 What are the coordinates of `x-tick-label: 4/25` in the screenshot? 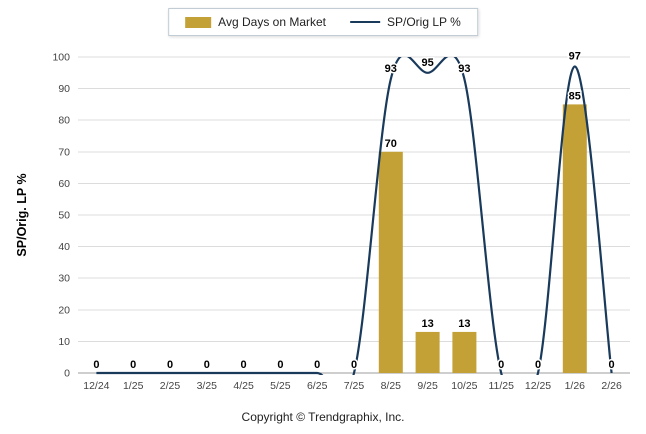 It's located at (243, 386).